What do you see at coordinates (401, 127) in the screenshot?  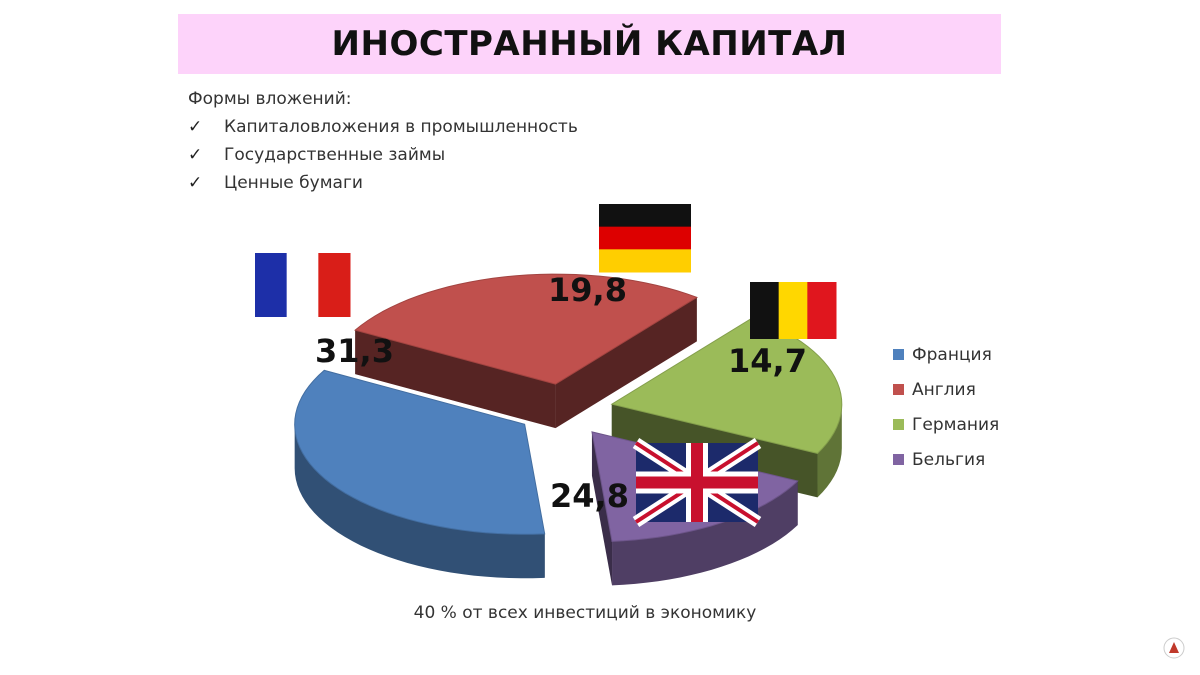 I see `forms-item-label: Капиталовложения в промышленность` at bounding box center [401, 127].